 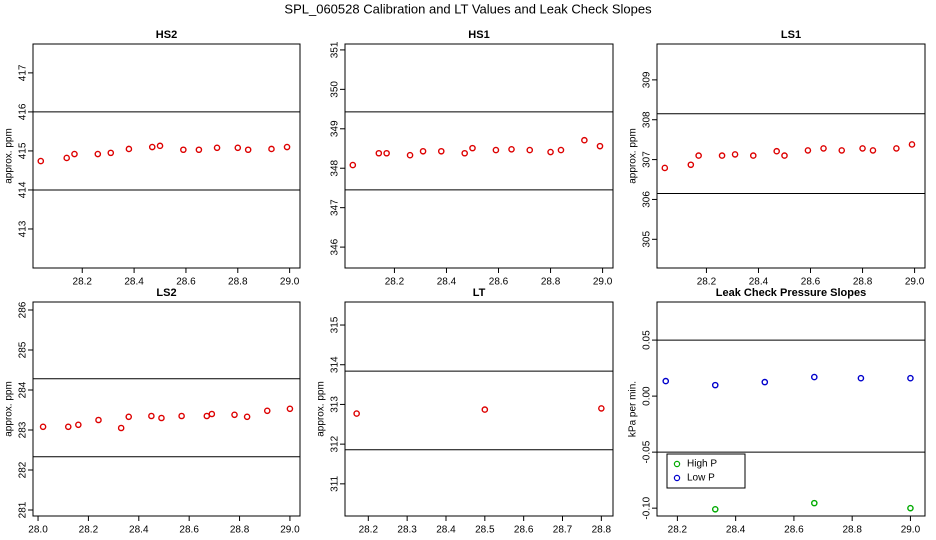 I want to click on legend-label: High P, so click(x=702, y=464).